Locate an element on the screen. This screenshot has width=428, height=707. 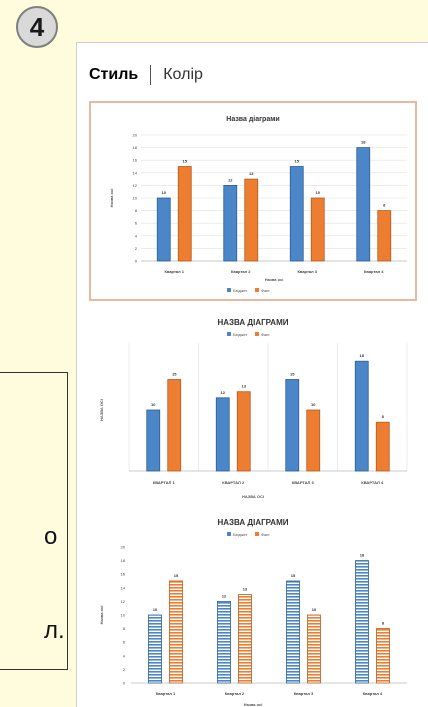
y-tick-label: 12 is located at coordinates (135, 185).